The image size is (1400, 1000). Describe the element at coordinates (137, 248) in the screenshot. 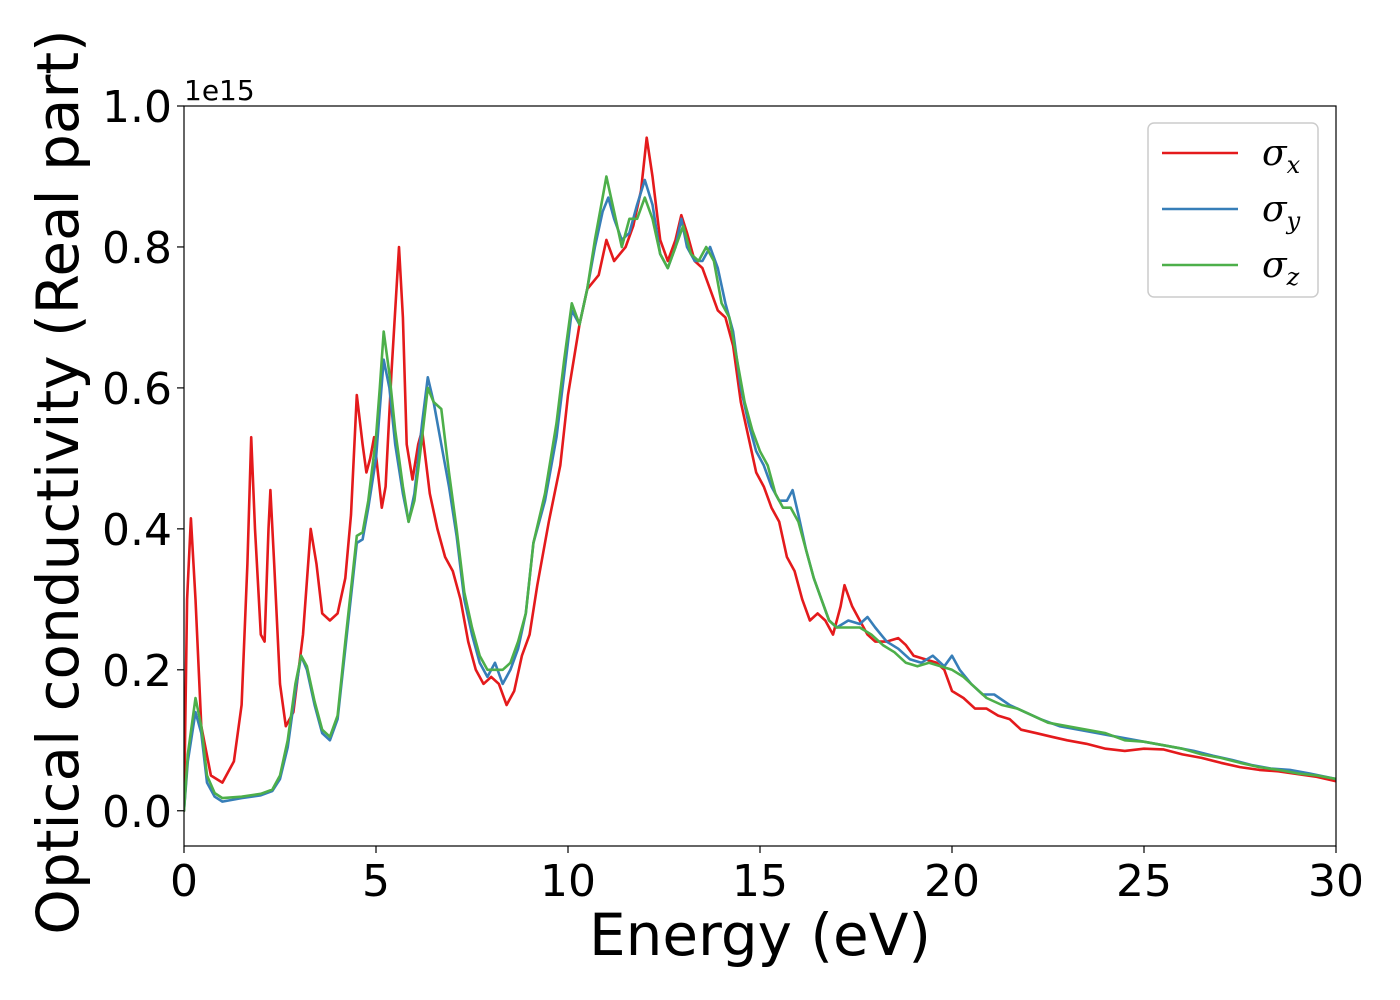

I see `y-tick-label: 0.8` at that location.